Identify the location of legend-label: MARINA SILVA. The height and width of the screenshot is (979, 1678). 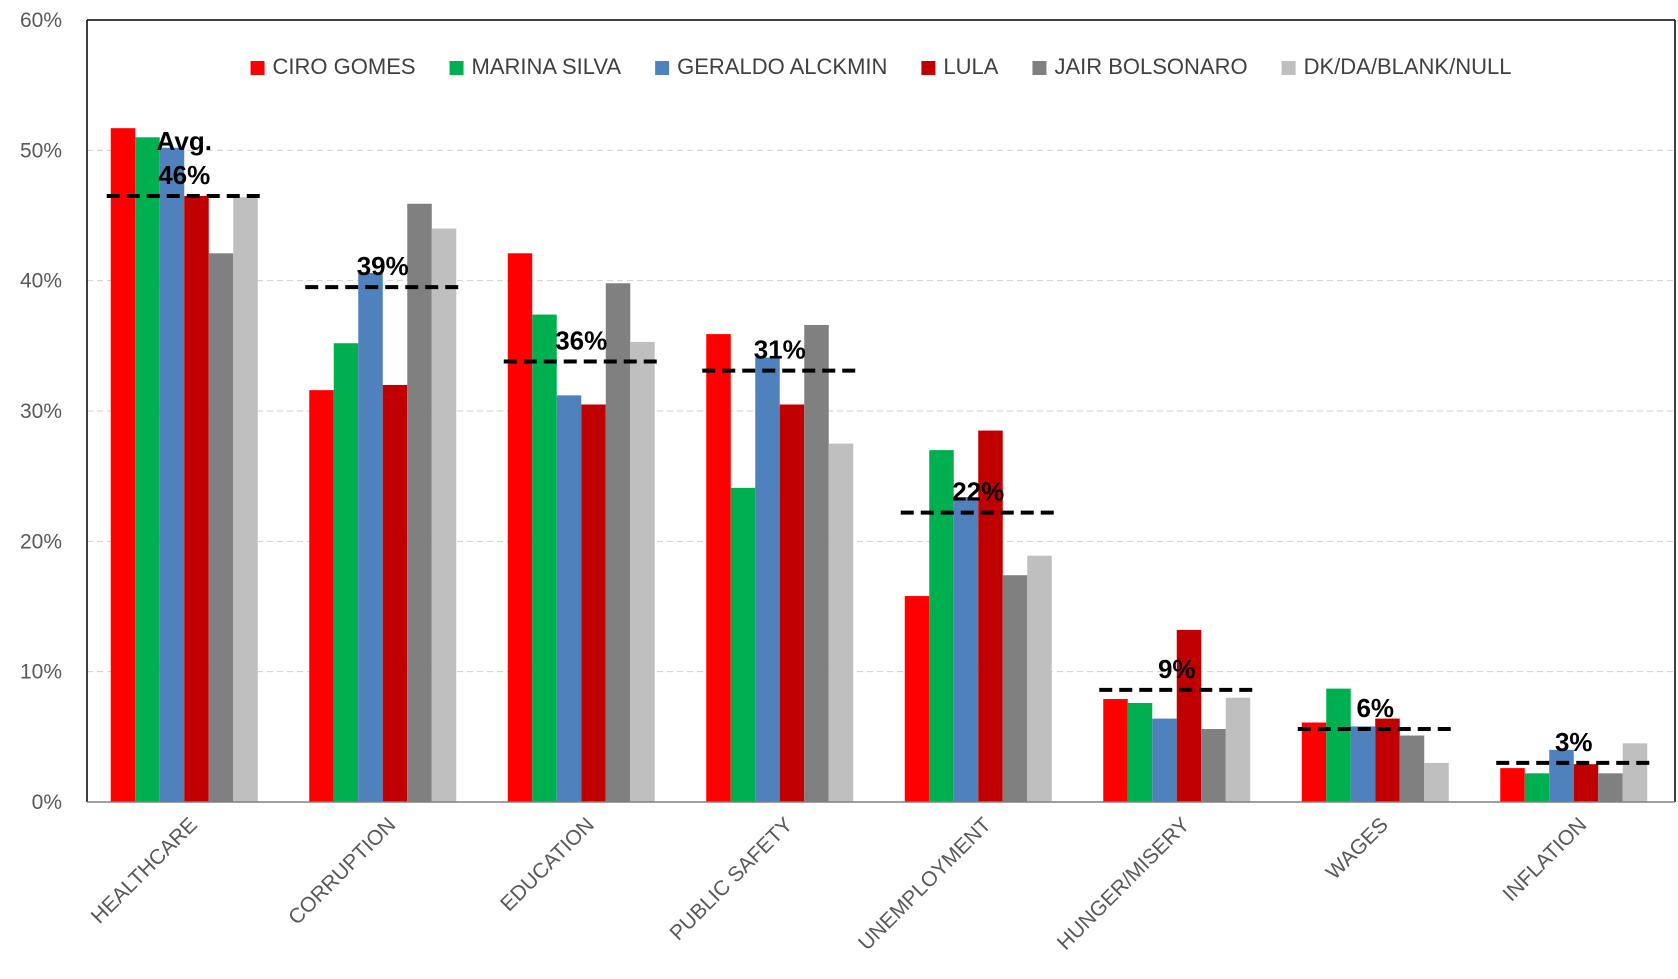
(547, 66).